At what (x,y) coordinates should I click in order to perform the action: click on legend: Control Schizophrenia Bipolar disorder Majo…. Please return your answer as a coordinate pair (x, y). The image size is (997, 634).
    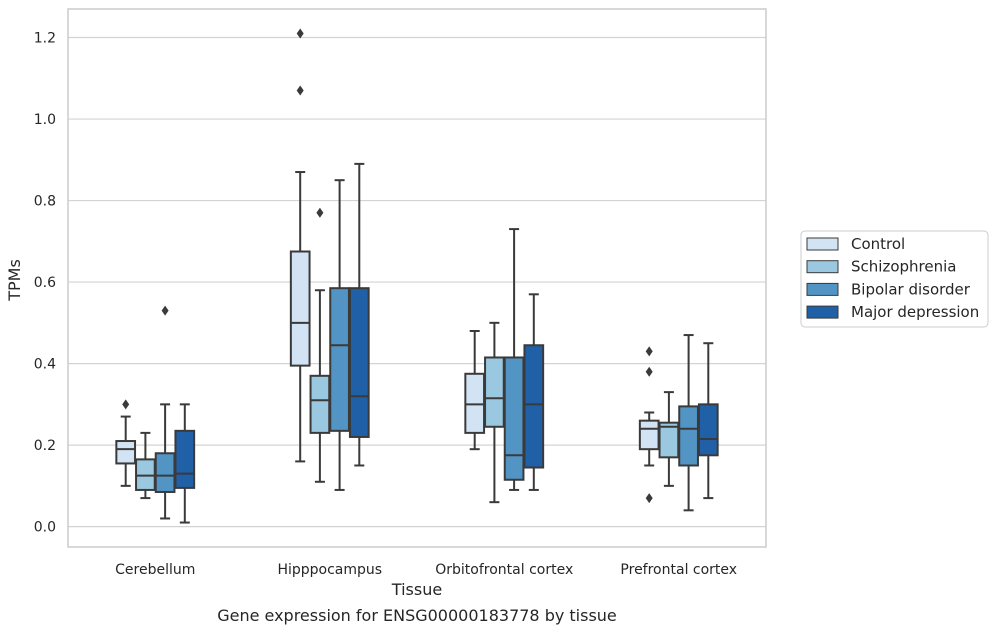
    Looking at the image, I should click on (894, 279).